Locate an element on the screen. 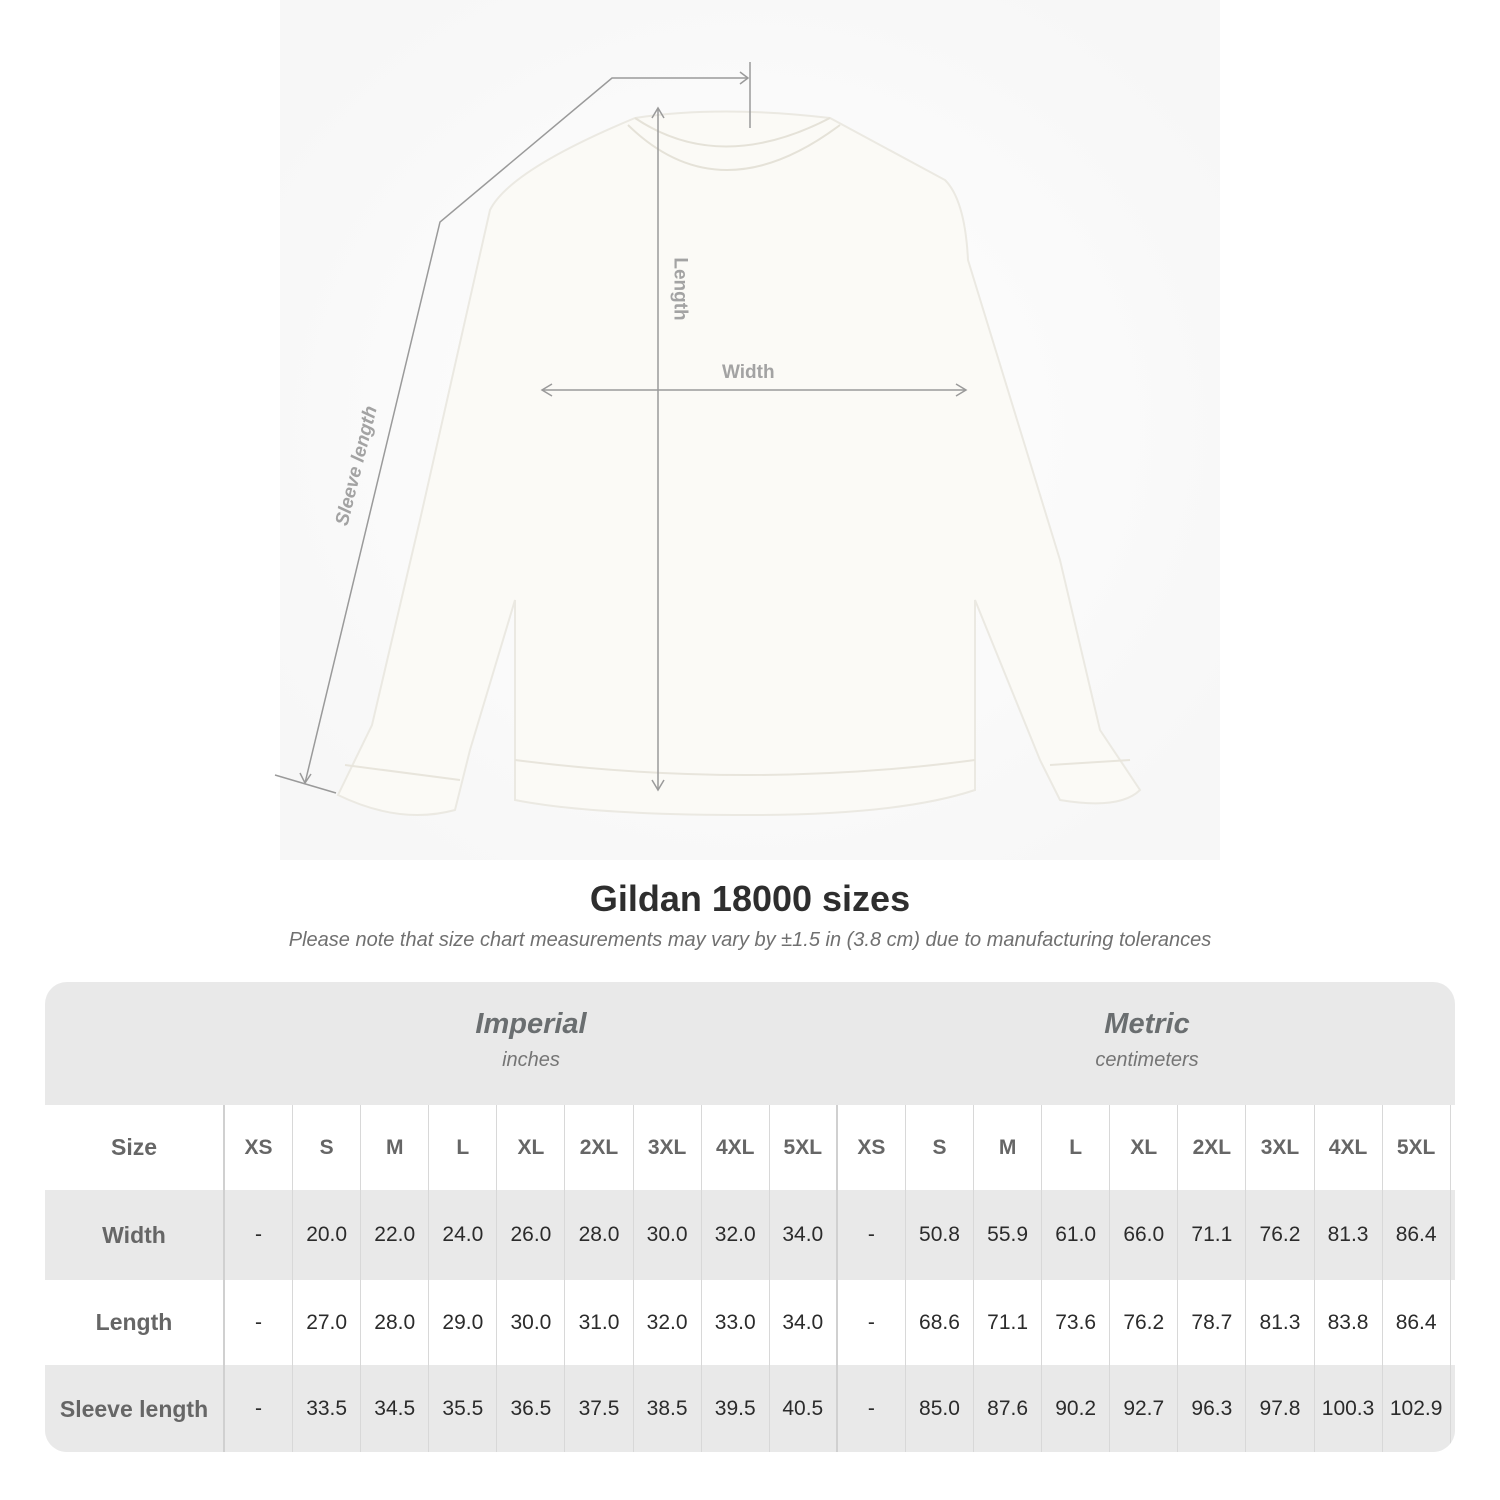 The image size is (1500, 1500). table-cell: 27.0 is located at coordinates (327, 1322).